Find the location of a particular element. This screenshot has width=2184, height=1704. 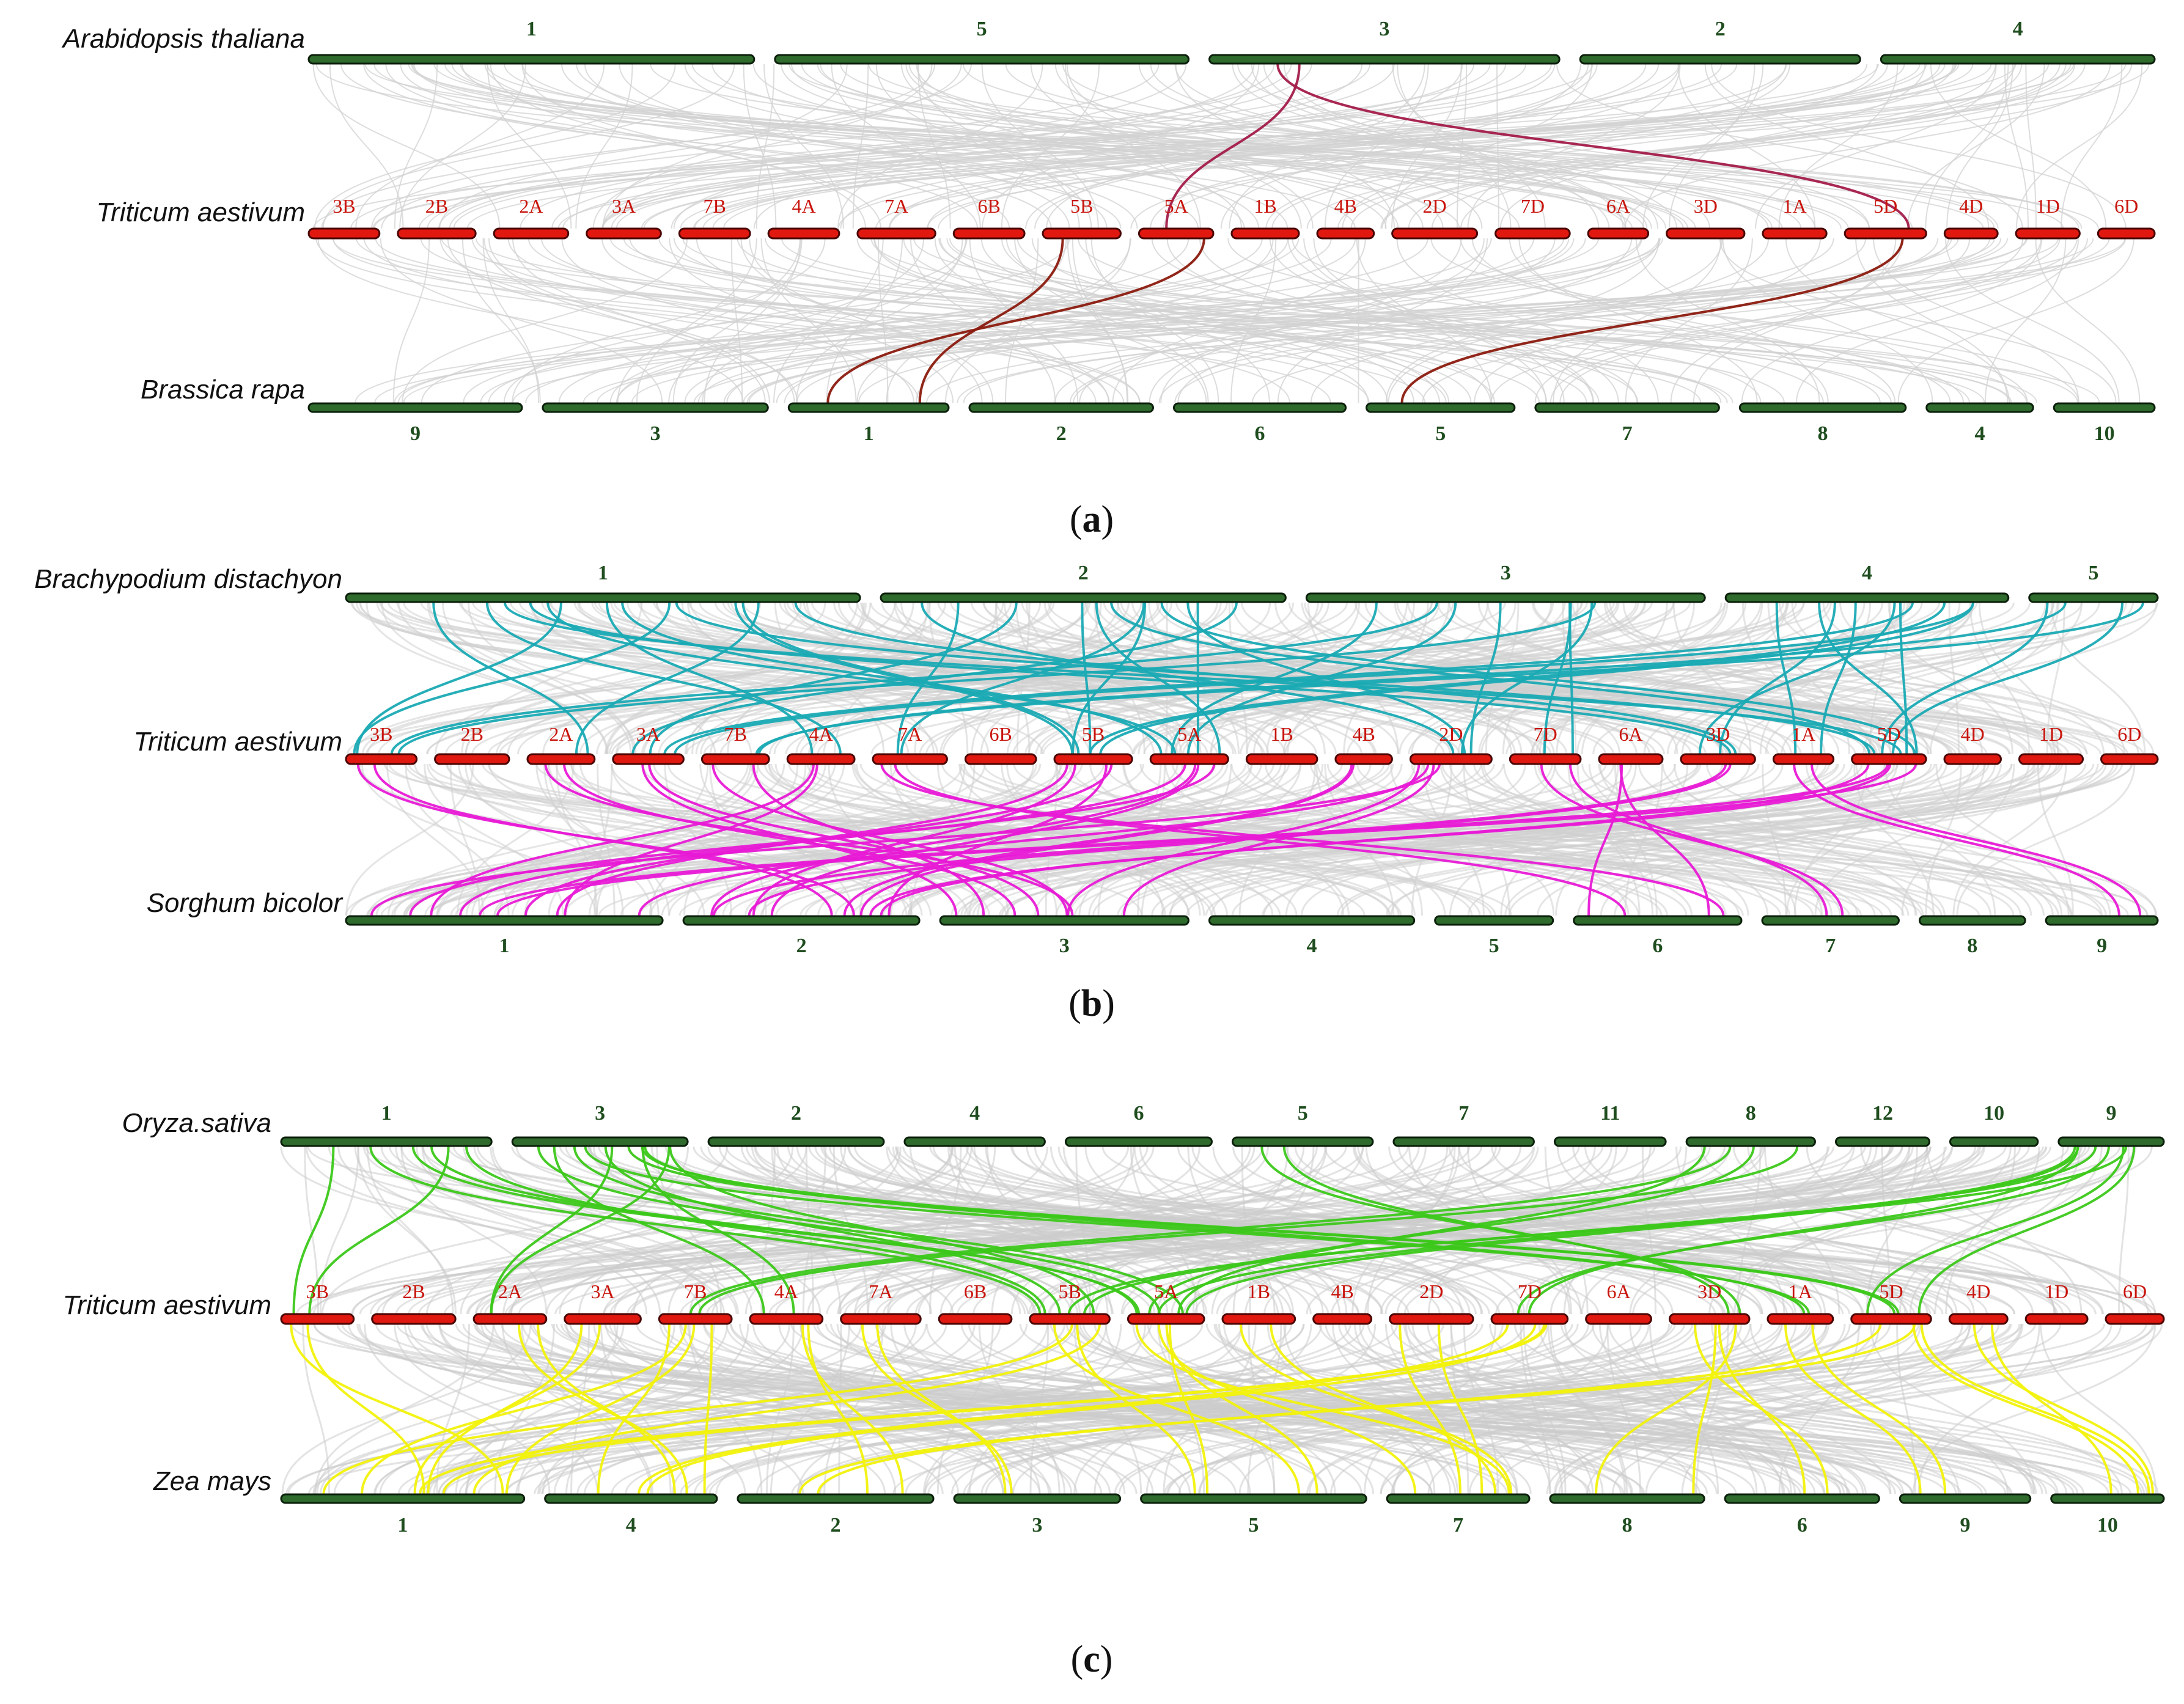

chromosome-label-top: 2 is located at coordinates (1720, 29).